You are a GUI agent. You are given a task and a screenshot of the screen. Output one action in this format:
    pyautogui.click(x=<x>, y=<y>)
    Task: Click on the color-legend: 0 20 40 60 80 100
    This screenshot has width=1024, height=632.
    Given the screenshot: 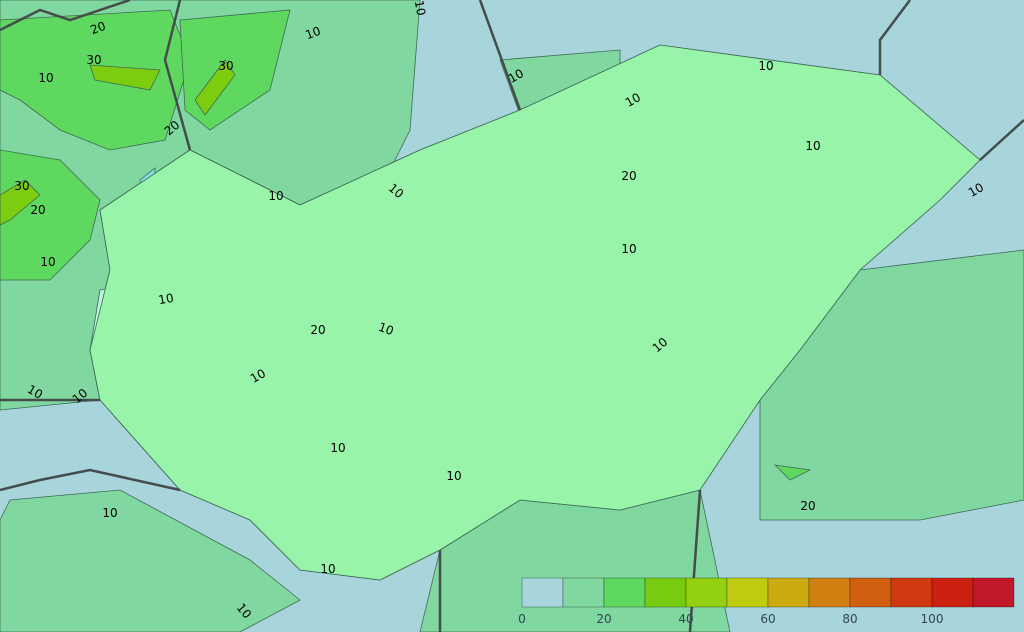 What is the action you would take?
    pyautogui.click(x=766, y=601)
    